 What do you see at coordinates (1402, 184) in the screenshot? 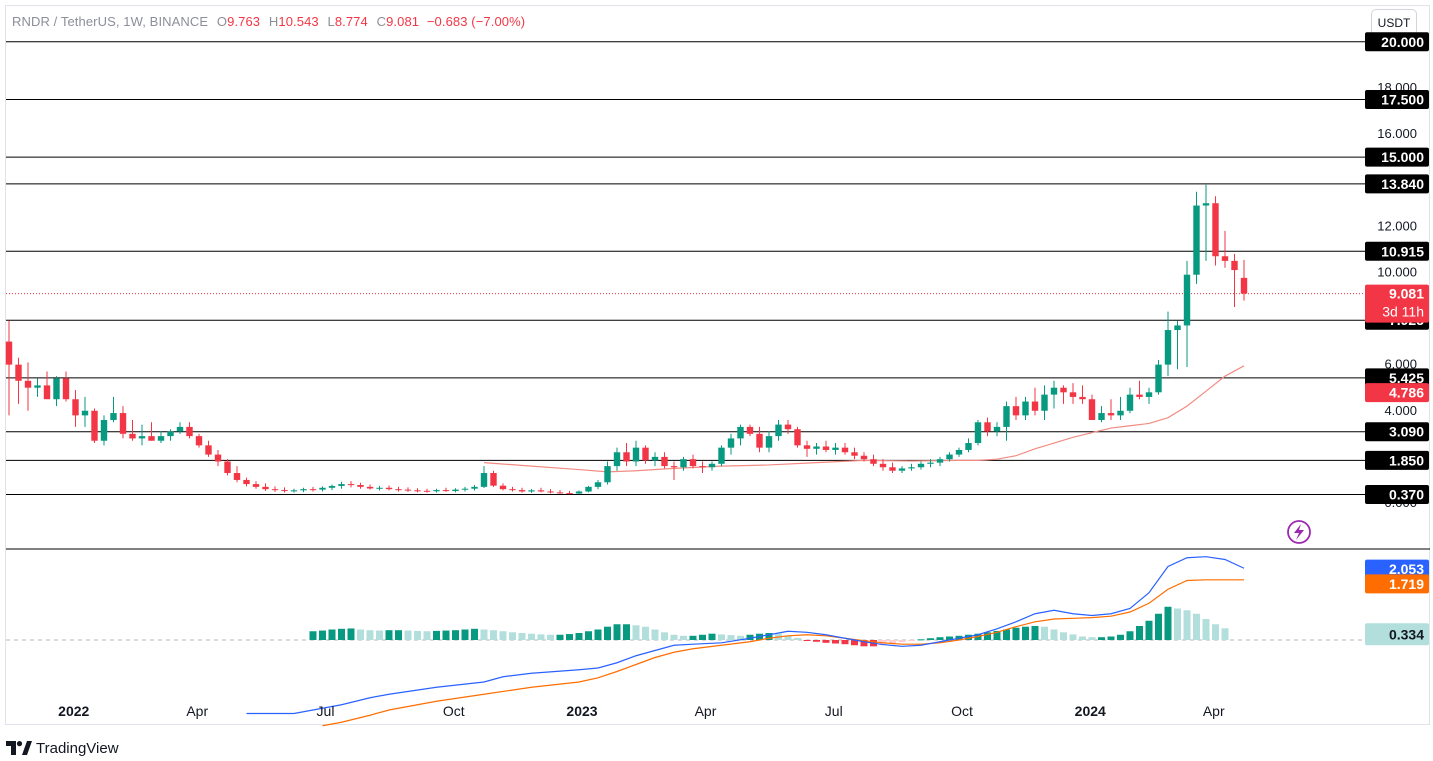
I see `level-label: 13.840` at bounding box center [1402, 184].